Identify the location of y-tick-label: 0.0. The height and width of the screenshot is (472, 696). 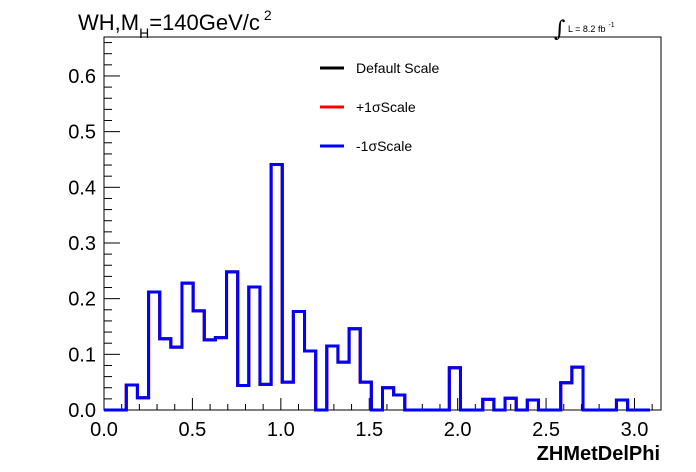
(82, 411).